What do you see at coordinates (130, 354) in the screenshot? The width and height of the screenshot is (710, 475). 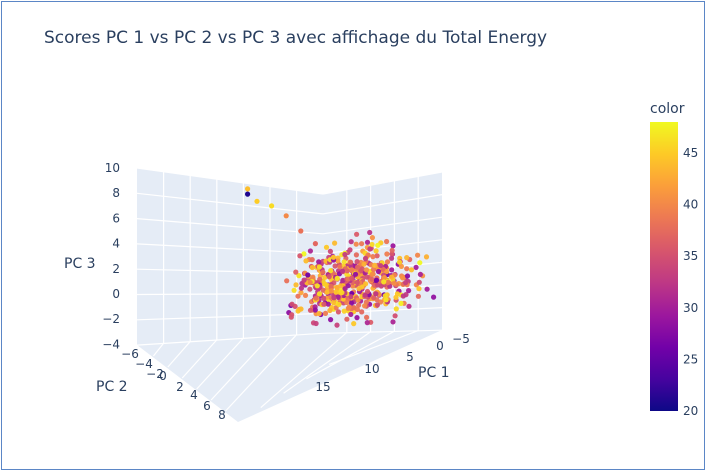 I see `y-tick-label: −6` at bounding box center [130, 354].